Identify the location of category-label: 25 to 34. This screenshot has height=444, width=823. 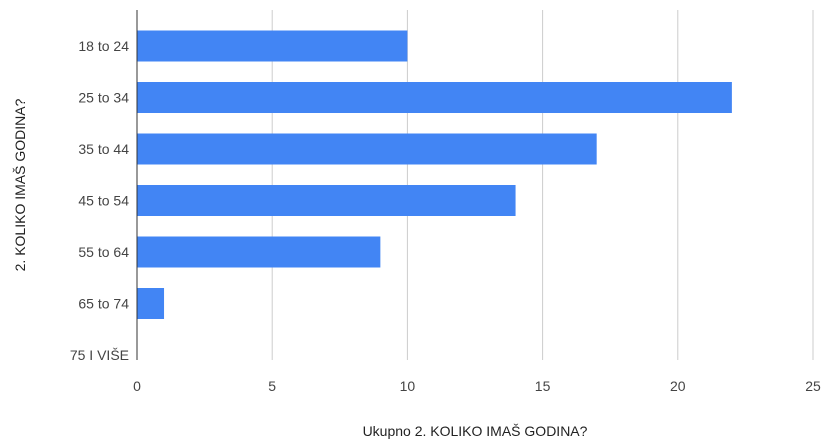
(103, 98).